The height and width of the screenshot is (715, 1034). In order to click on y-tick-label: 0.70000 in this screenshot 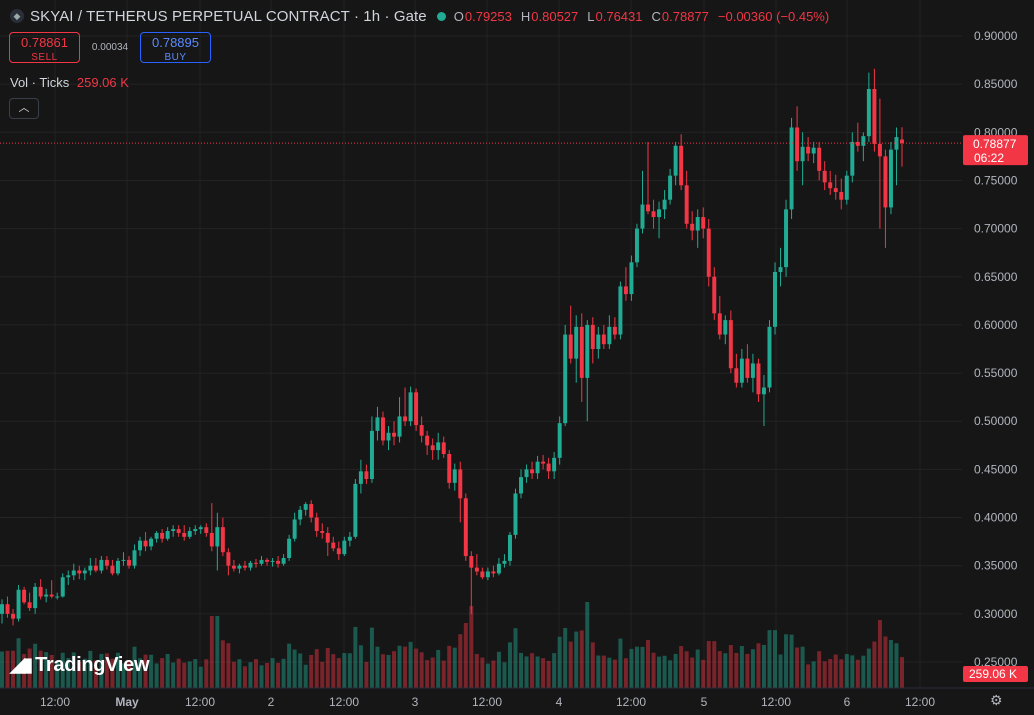, I will do `click(996, 229)`.